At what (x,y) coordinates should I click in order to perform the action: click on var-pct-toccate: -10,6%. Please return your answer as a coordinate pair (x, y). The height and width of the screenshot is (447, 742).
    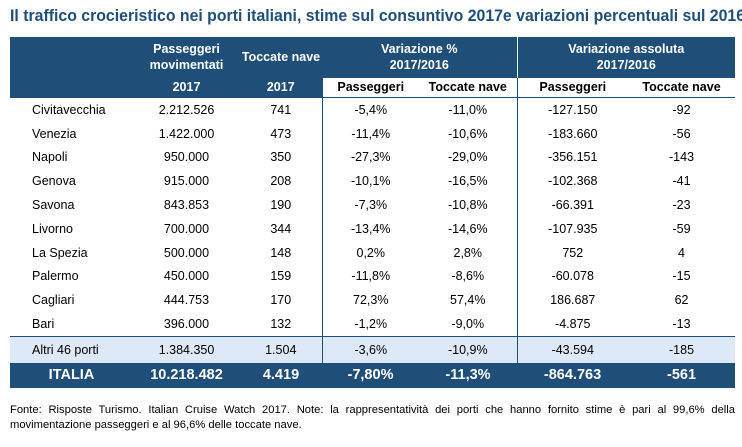
    Looking at the image, I should click on (467, 133).